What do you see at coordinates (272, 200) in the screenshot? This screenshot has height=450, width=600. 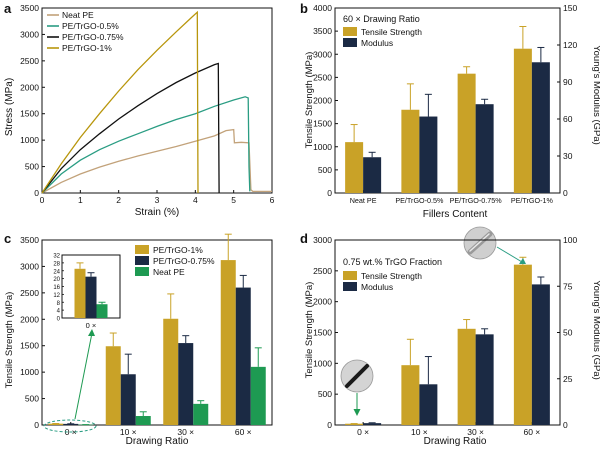 I see `panel-a-xtick-label: 6` at bounding box center [272, 200].